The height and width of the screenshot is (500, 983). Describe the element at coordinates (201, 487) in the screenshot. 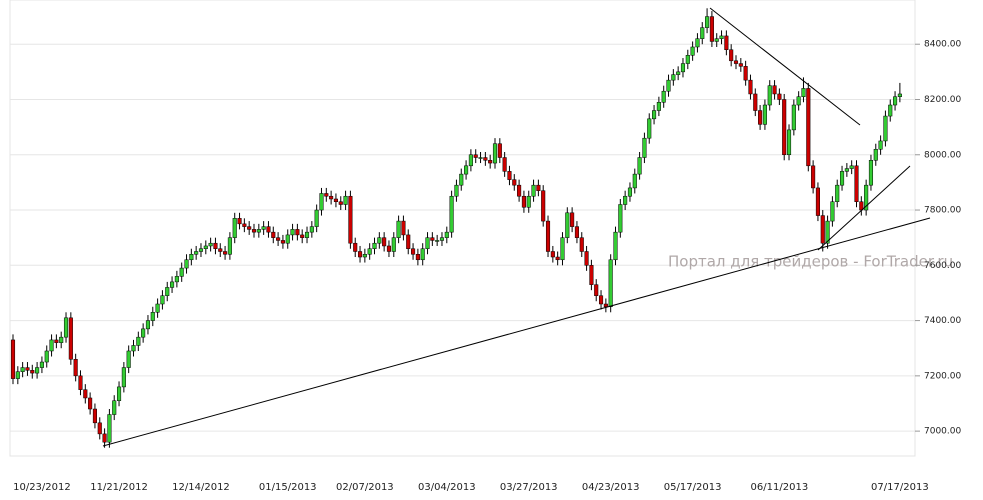

I see `x-tick-label: 12/14/2012` at that location.